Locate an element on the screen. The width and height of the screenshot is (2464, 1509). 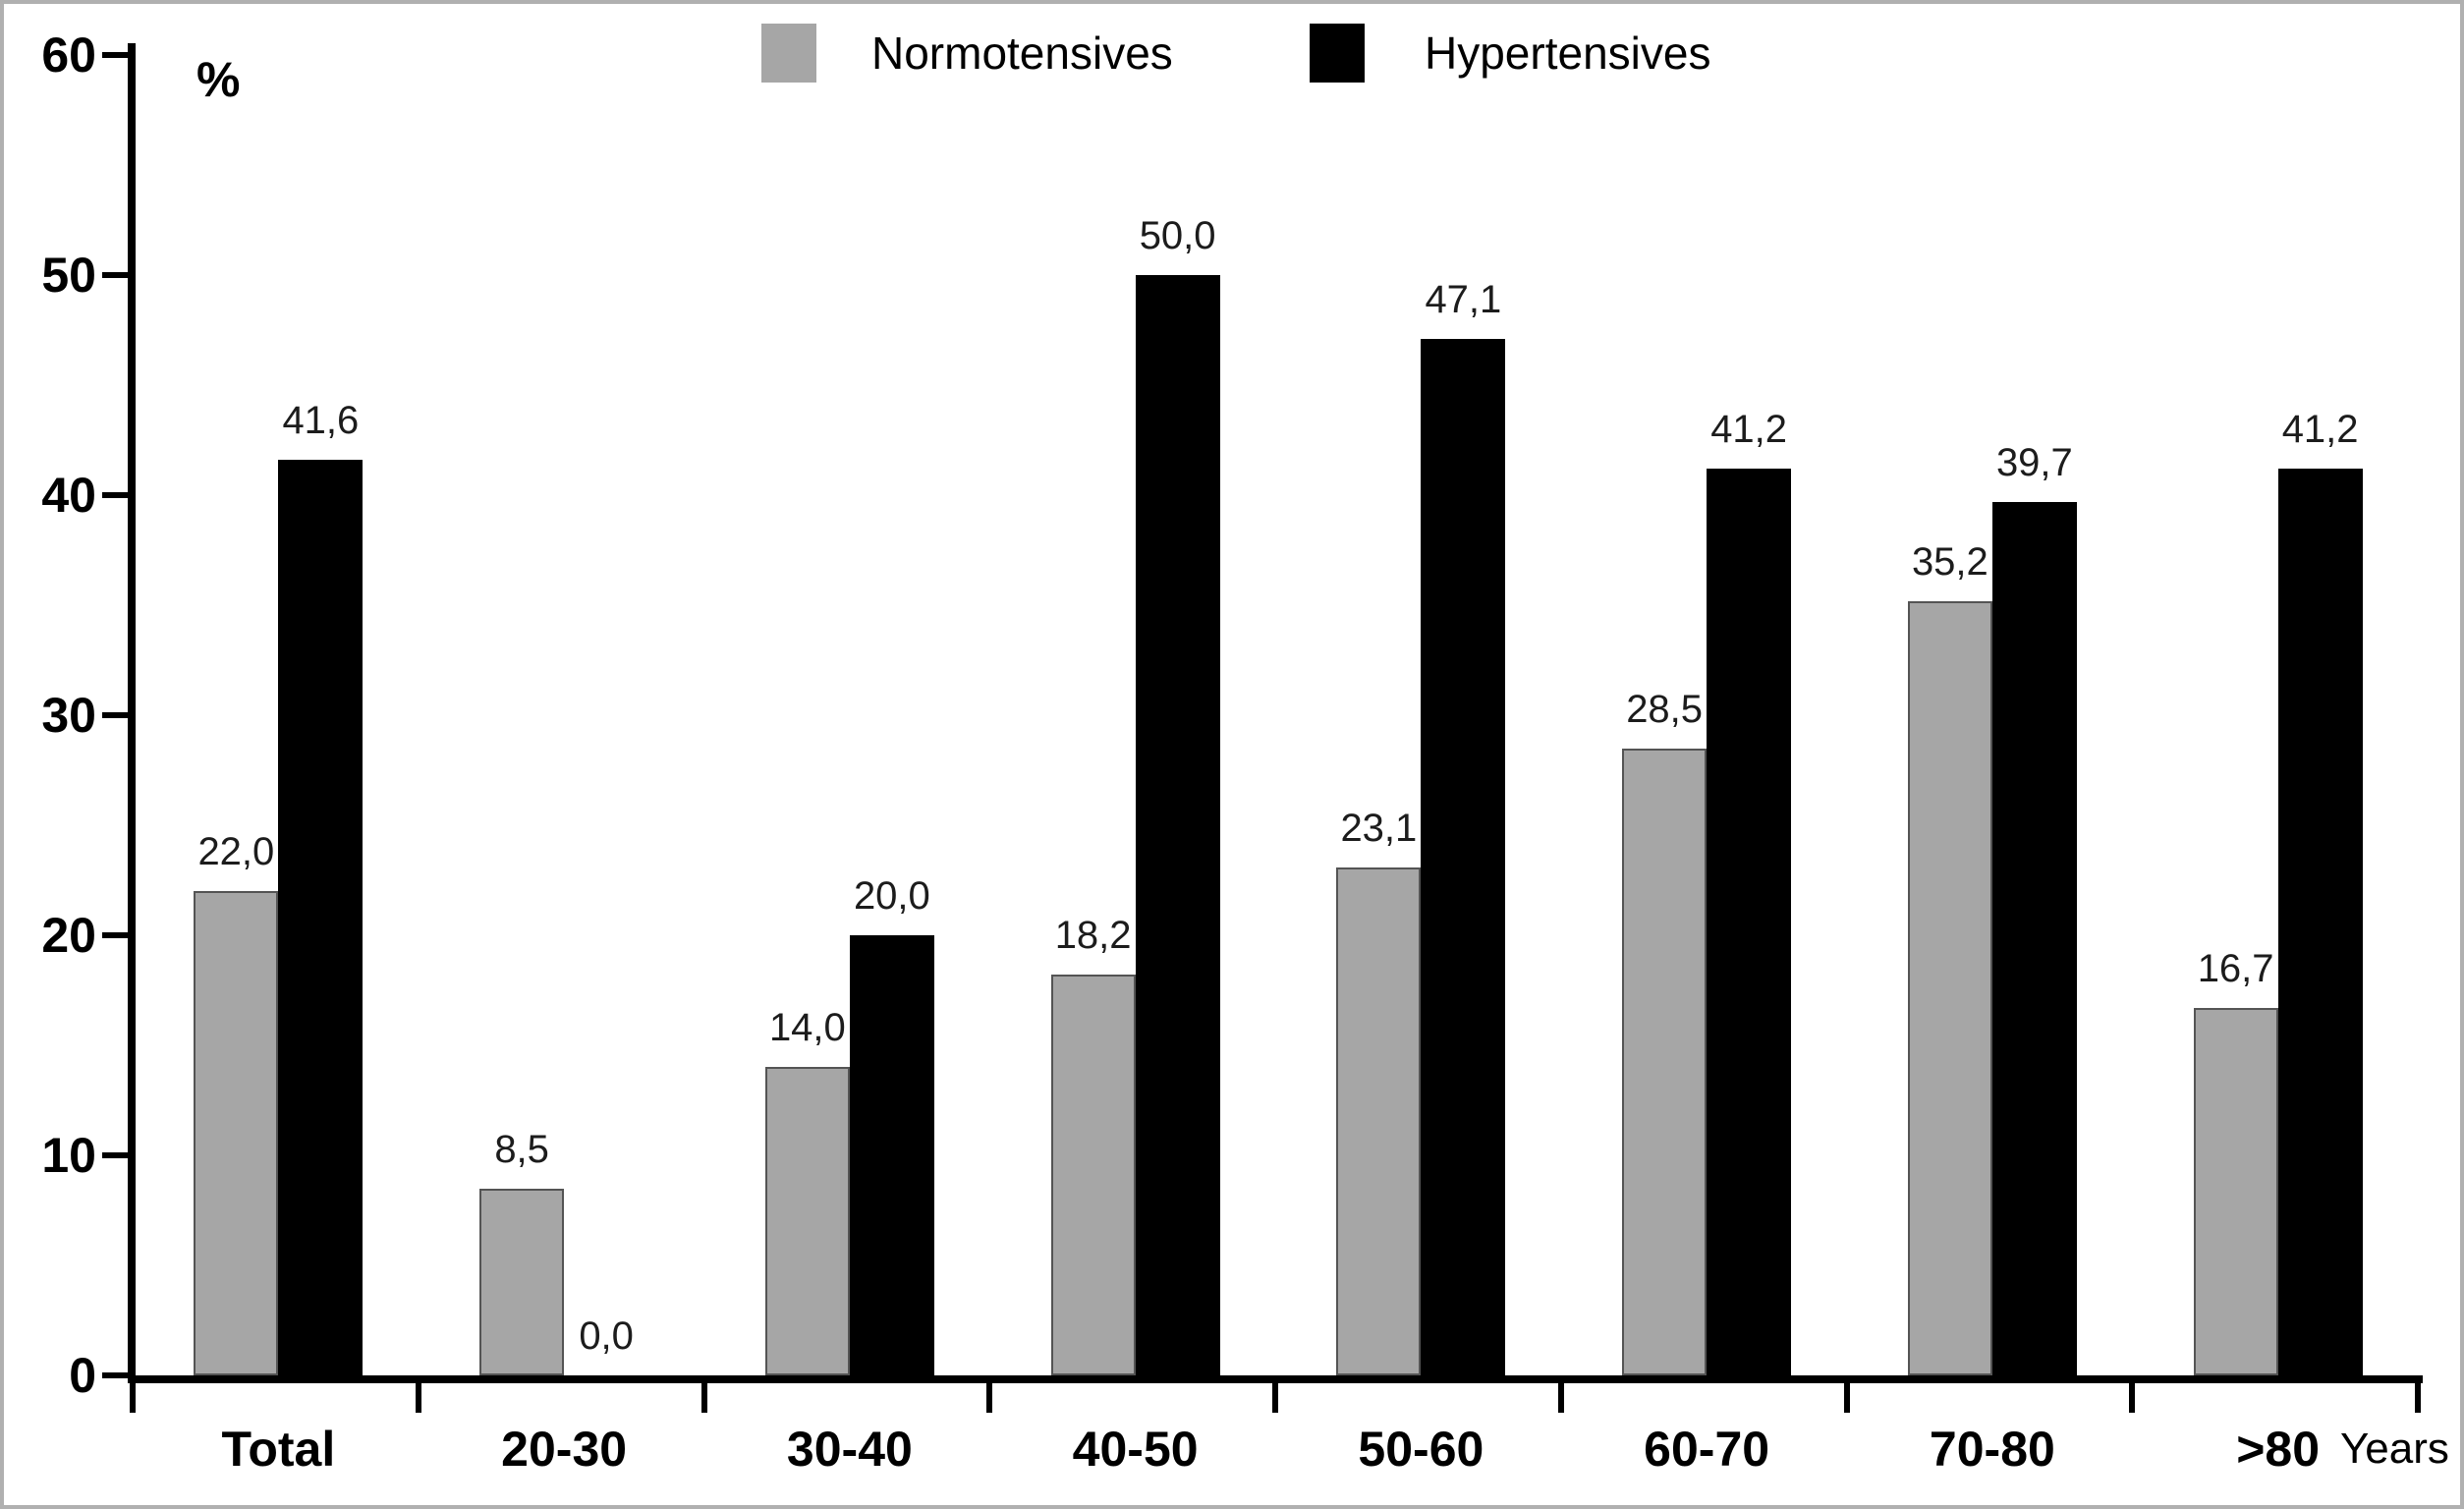
category-label: 20-30 is located at coordinates (564, 1449).